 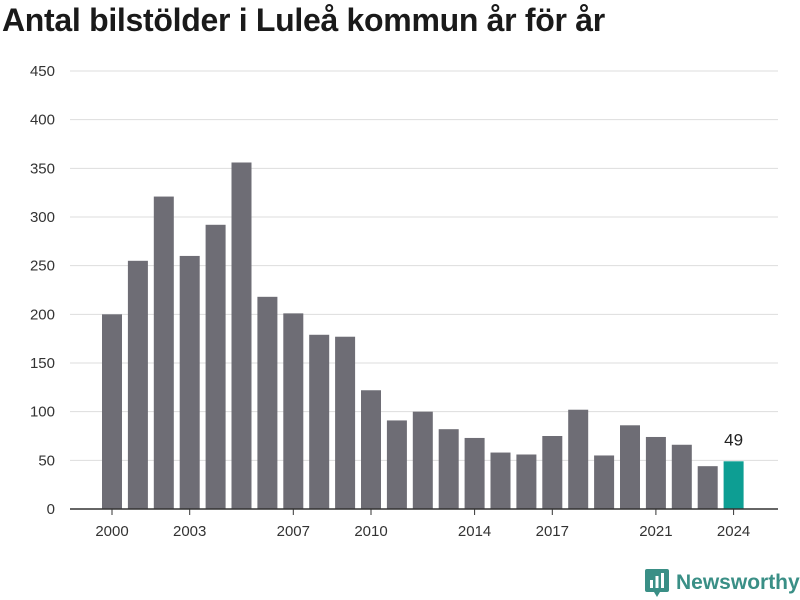 What do you see at coordinates (46, 460) in the screenshot?
I see `y-tick-label: 50` at bounding box center [46, 460].